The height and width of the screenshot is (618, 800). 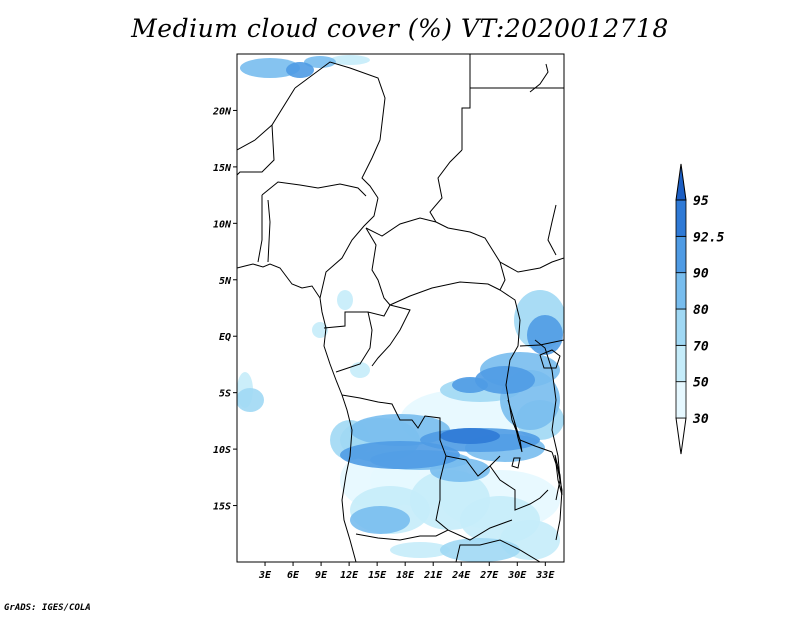 I want to click on border-angola-zambia, so click(x=442, y=493).